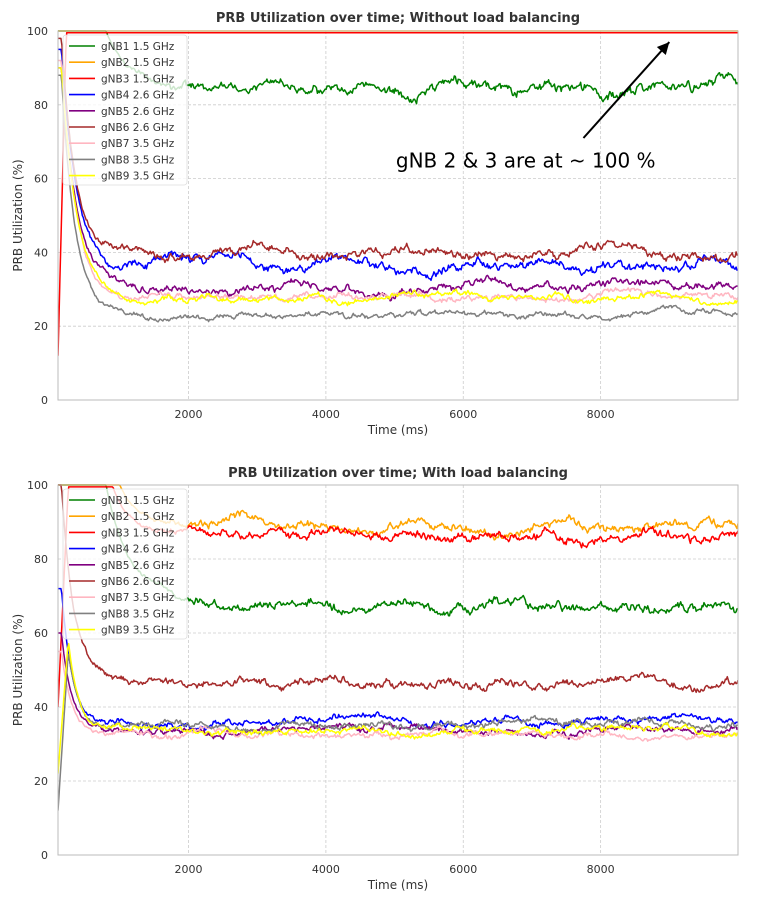 The image size is (767, 905). I want to click on series-line-gnb4, so click(398, 659).